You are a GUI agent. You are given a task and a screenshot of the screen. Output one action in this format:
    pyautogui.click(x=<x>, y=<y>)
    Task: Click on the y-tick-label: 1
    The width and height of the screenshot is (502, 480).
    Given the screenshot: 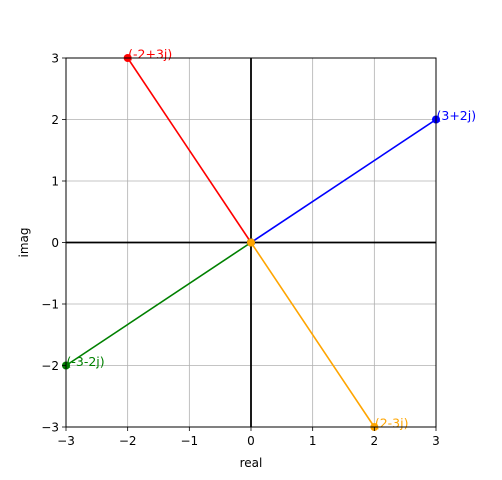 What is the action you would take?
    pyautogui.click(x=55, y=182)
    